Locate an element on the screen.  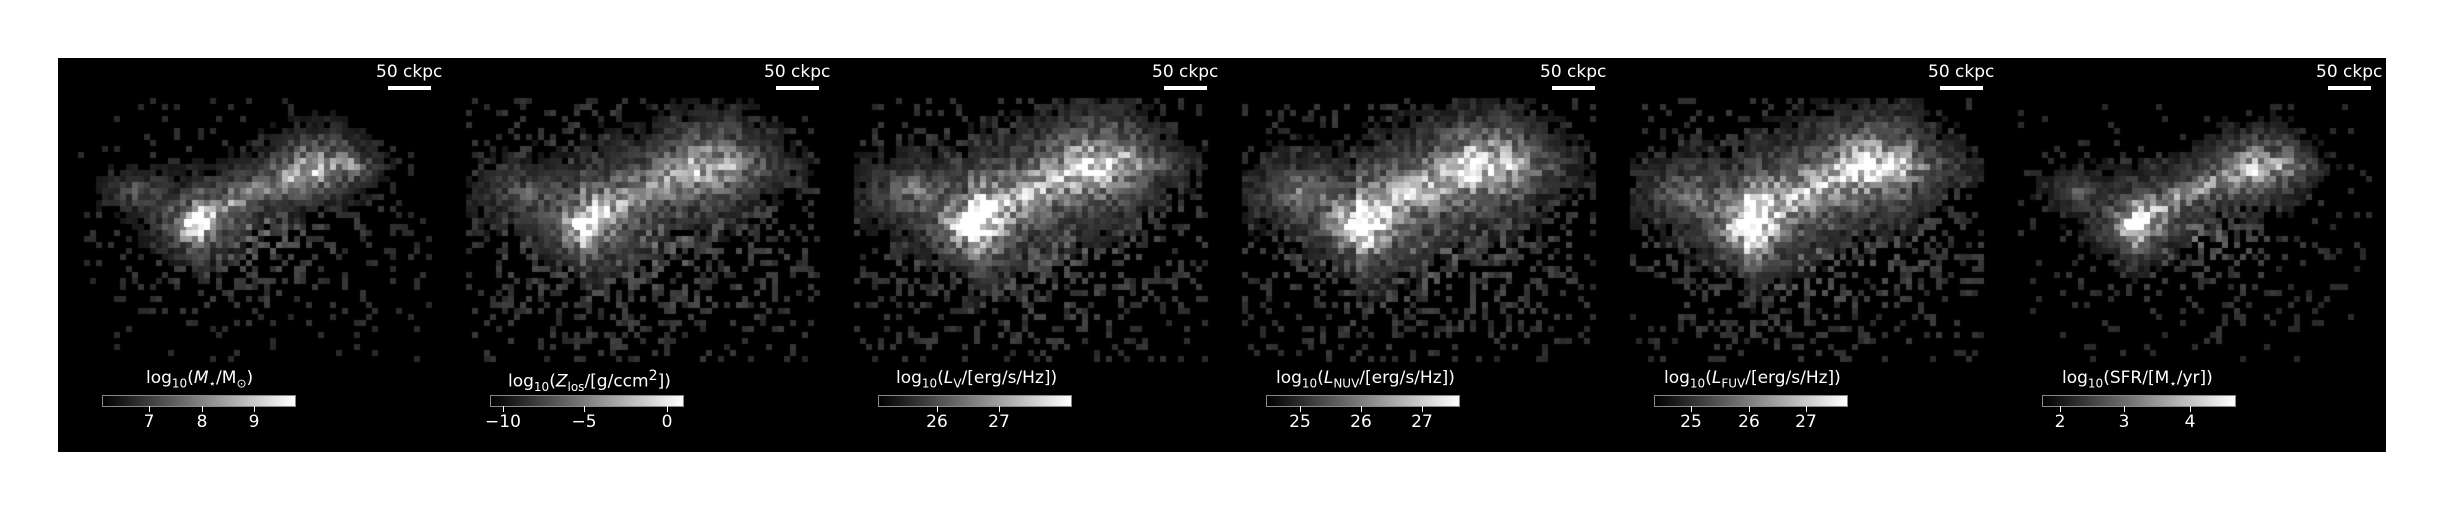
colorbar-title: log10(LNUV/[erg/s/Hz]) is located at coordinates (1365, 379).